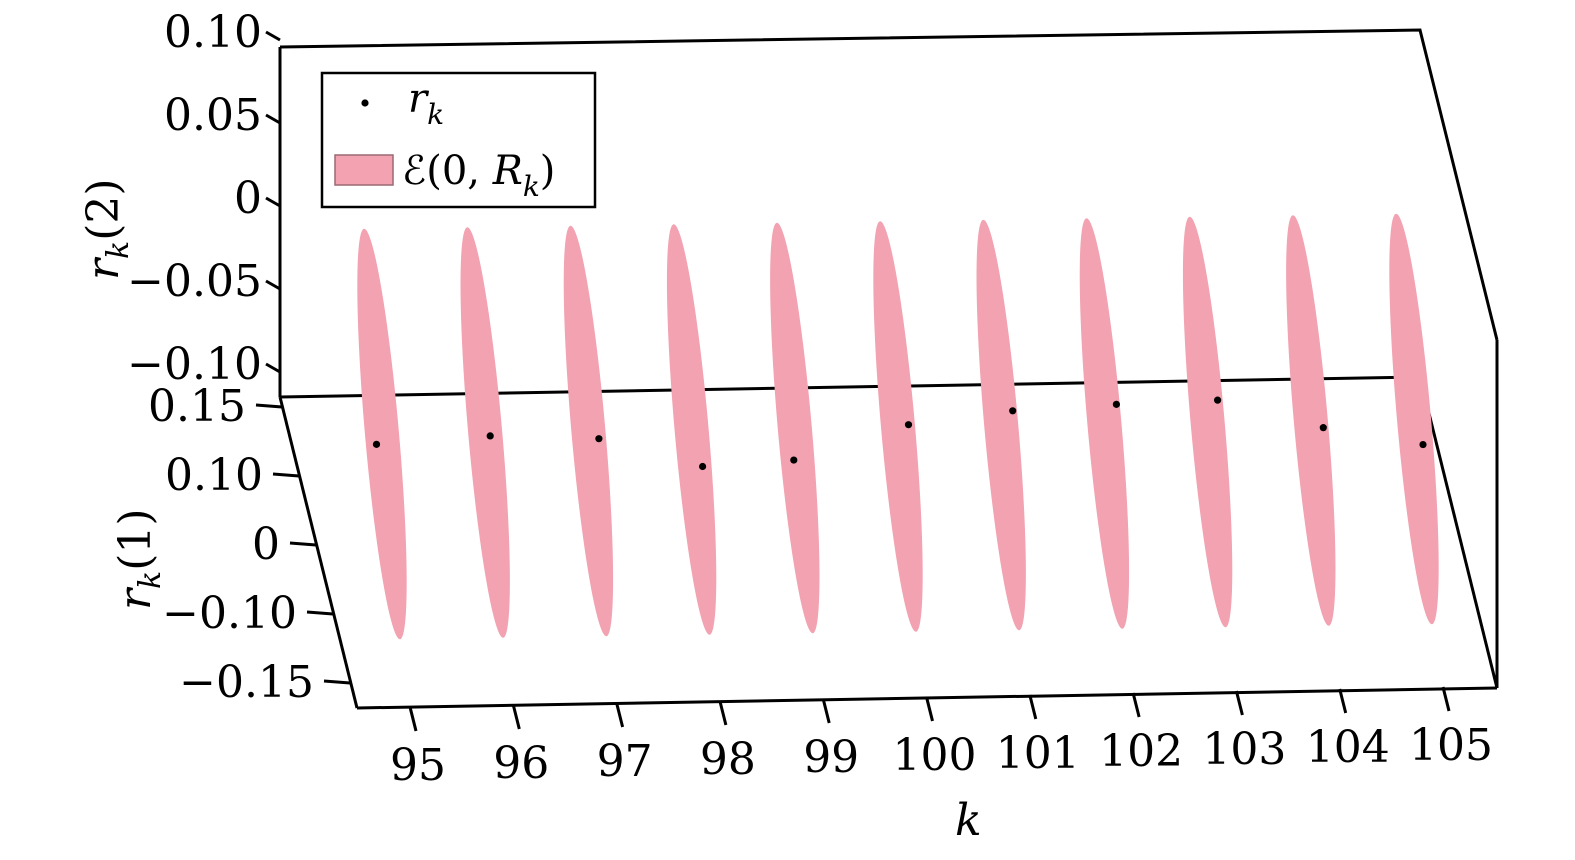 Image resolution: width=1575 pixels, height=860 pixels. What do you see at coordinates (204, 198) in the screenshot?
I see `z-axis-ticks: 0.10 0.05 0 −0.05 −0.10` at bounding box center [204, 198].